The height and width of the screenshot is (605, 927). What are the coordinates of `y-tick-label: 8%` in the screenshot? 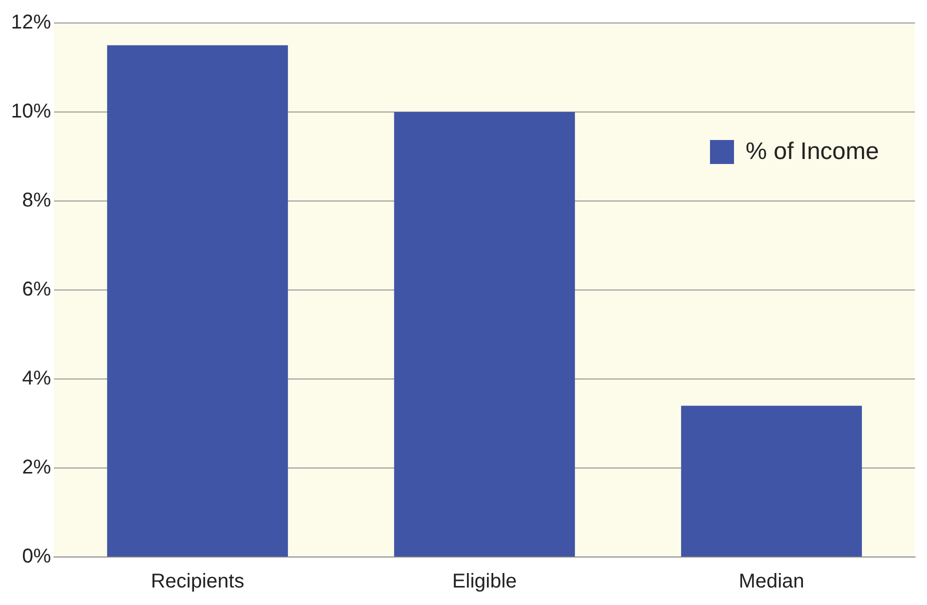 It's located at (37, 201).